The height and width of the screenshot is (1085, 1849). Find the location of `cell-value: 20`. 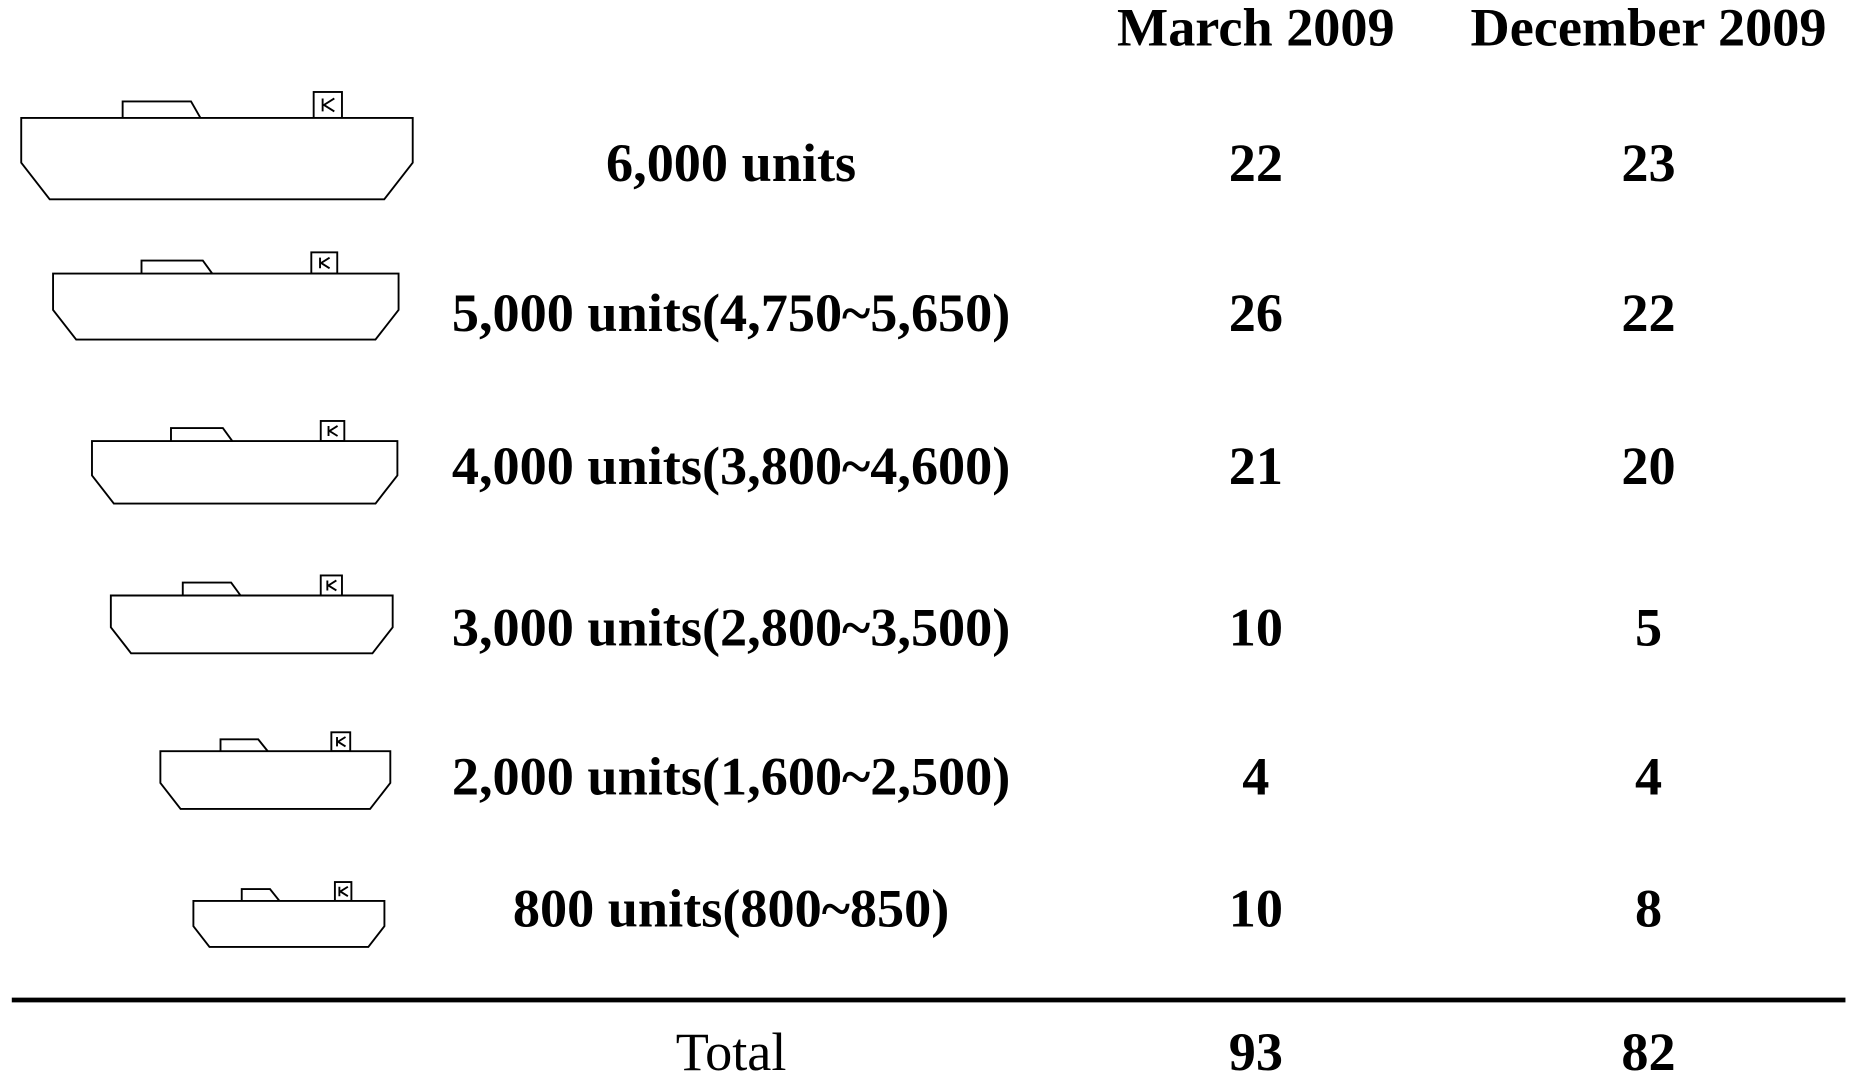

cell-value: 20 is located at coordinates (1648, 466).